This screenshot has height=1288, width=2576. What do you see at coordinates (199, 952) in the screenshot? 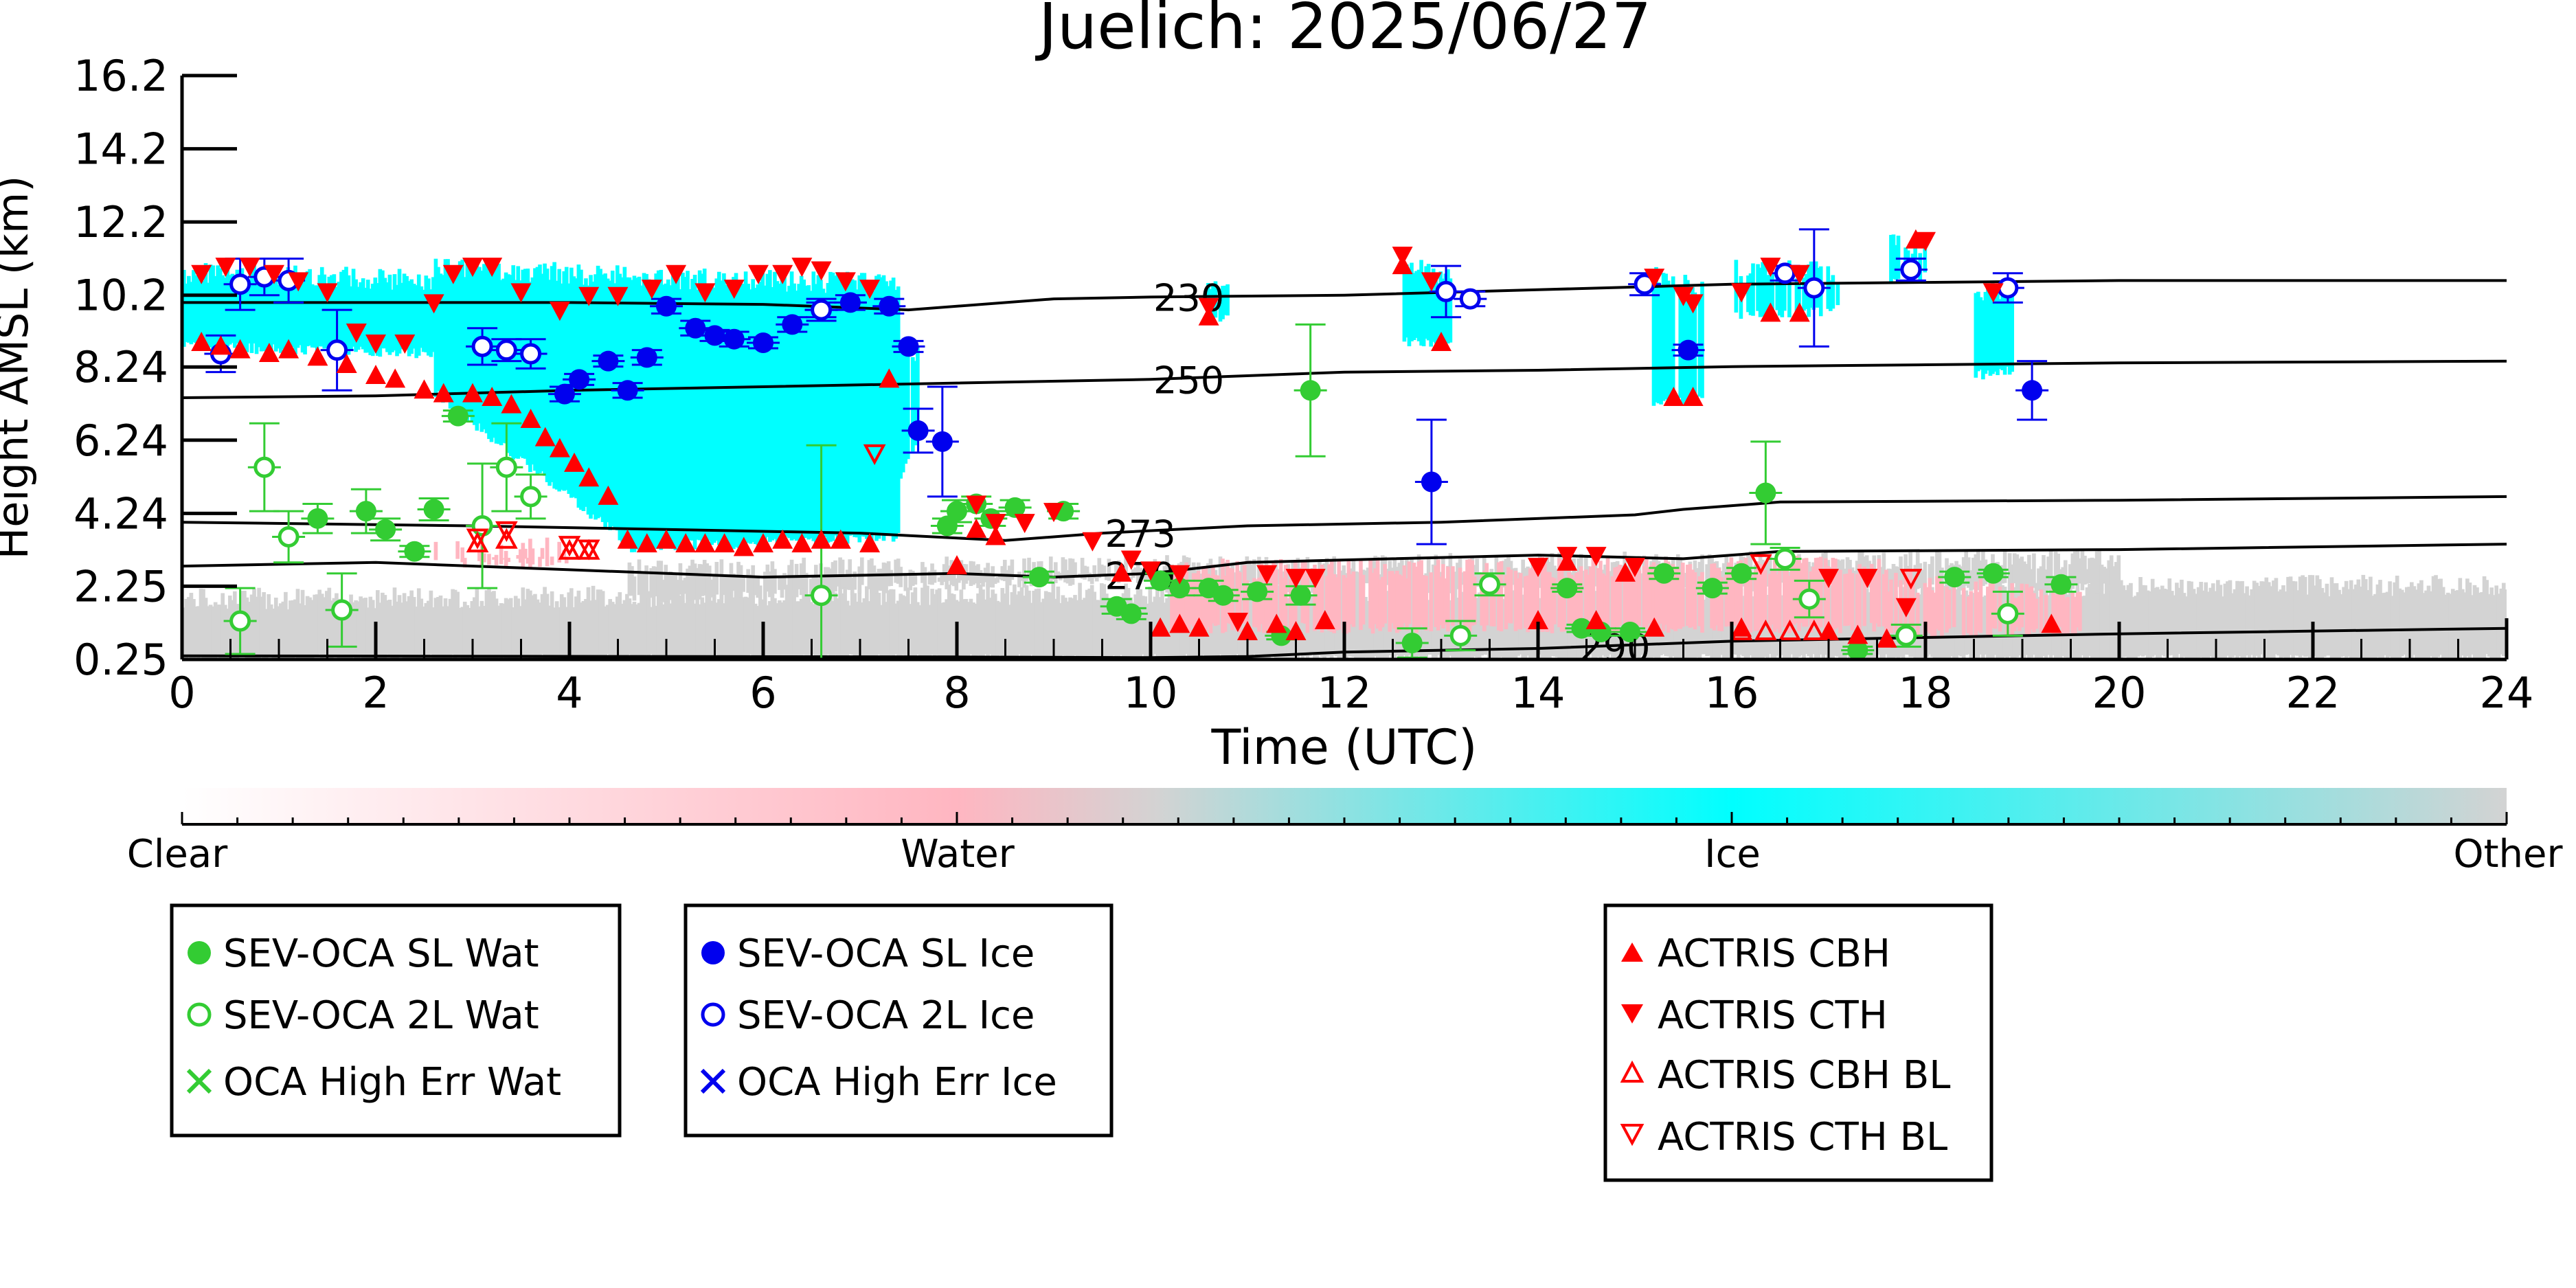
I see `legend-marker-sev-sl-wat` at bounding box center [199, 952].